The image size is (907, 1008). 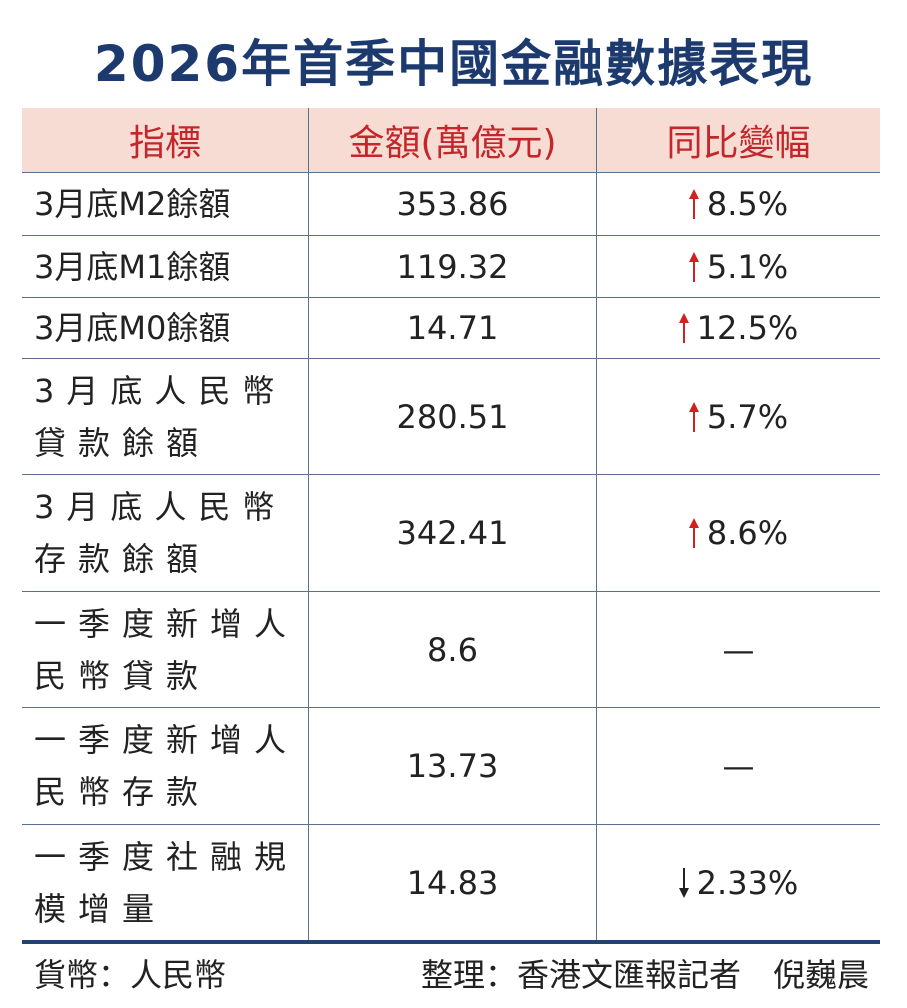 What do you see at coordinates (453, 64) in the screenshot?
I see `title: 2026年首季中國金融數據表現` at bounding box center [453, 64].